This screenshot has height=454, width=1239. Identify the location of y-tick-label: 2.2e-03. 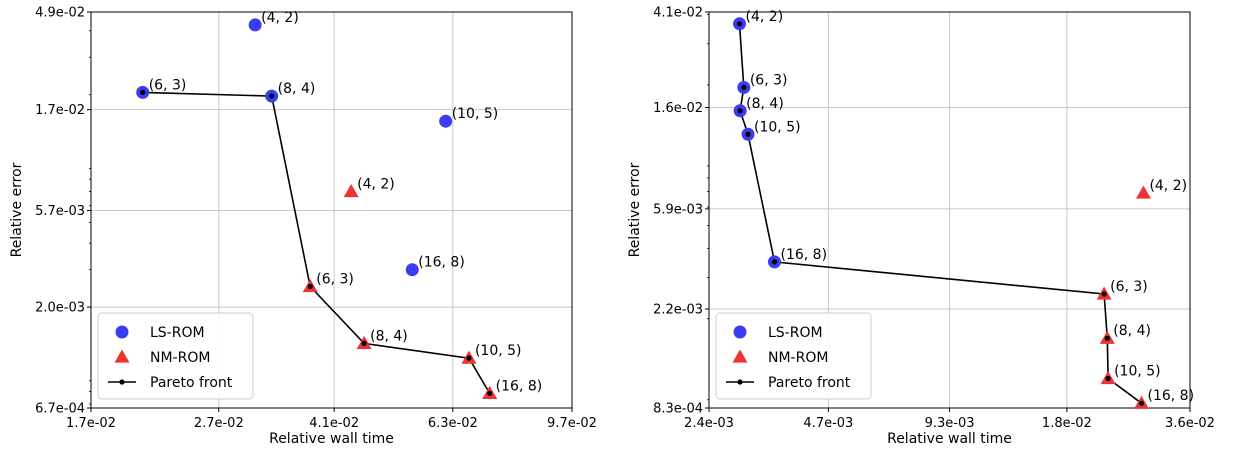
(678, 310).